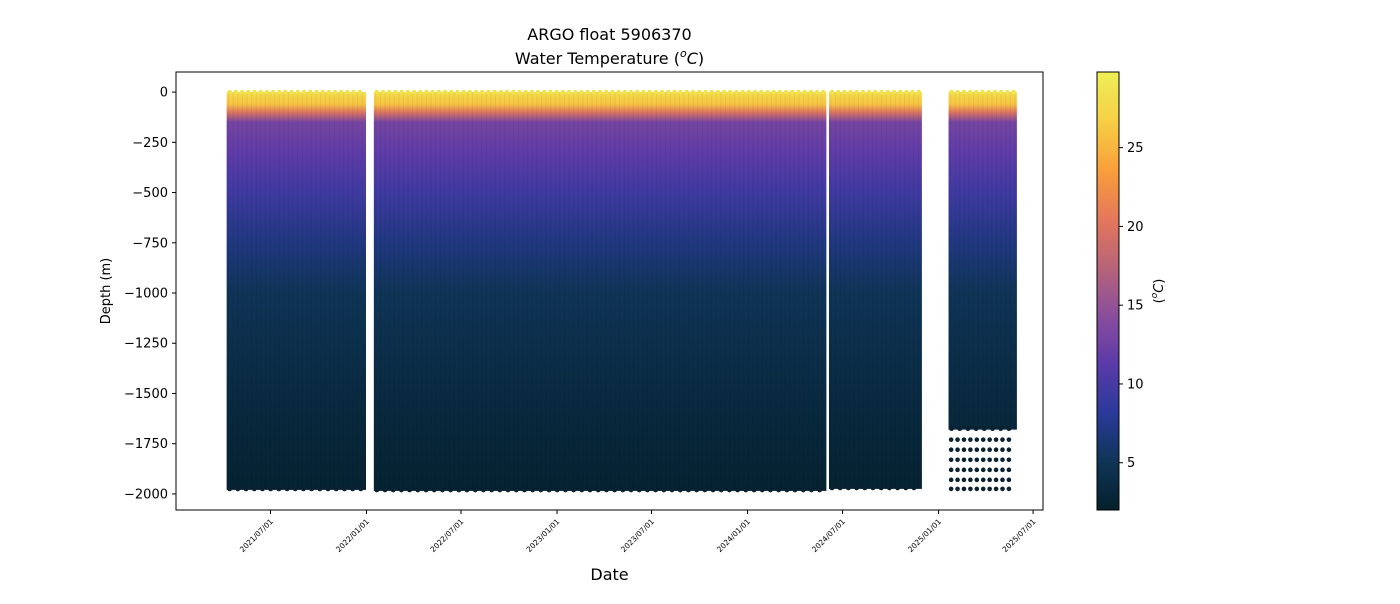 Image resolution: width=1400 pixels, height=604 pixels. I want to click on x-tick-label: 2024/01/01, so click(733, 535).